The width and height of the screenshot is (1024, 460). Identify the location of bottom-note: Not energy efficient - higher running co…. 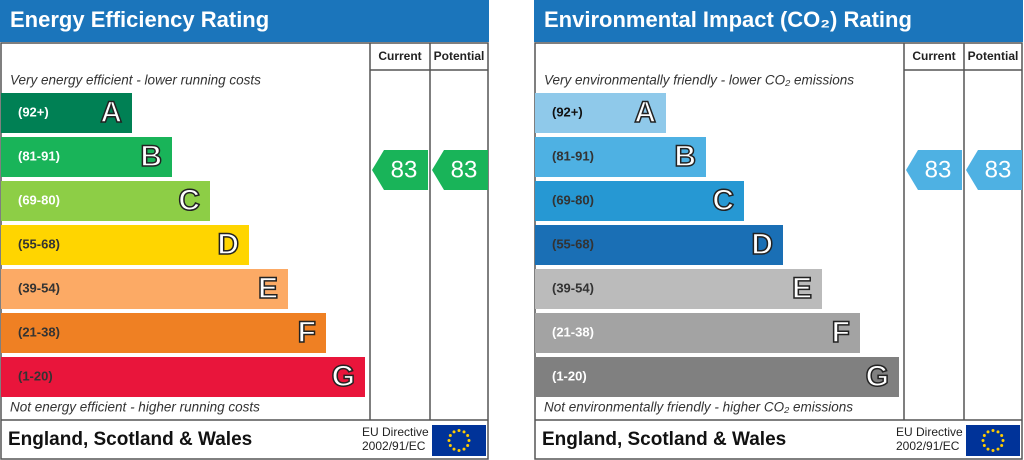
(135, 407).